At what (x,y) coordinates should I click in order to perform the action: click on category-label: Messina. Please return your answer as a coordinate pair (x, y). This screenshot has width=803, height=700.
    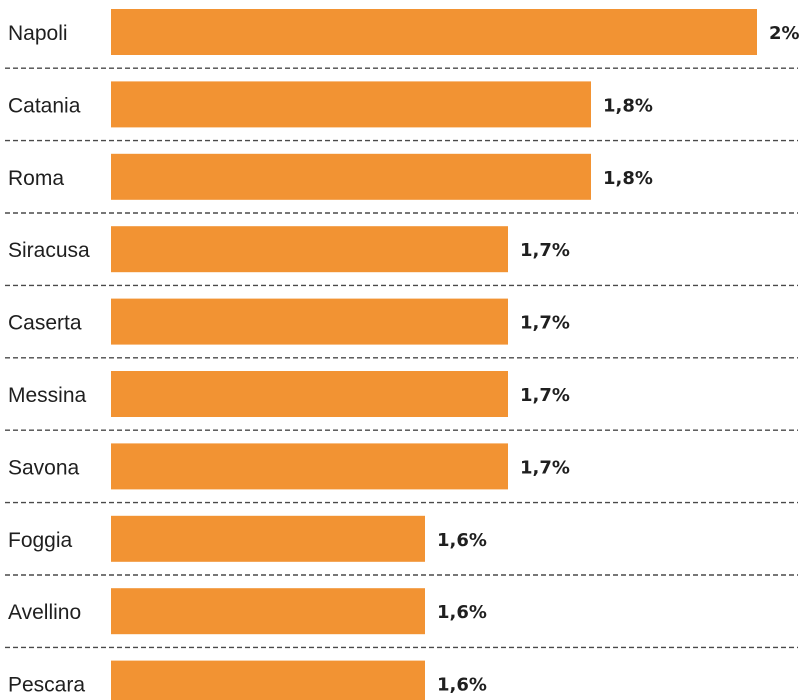
    Looking at the image, I should click on (47, 395).